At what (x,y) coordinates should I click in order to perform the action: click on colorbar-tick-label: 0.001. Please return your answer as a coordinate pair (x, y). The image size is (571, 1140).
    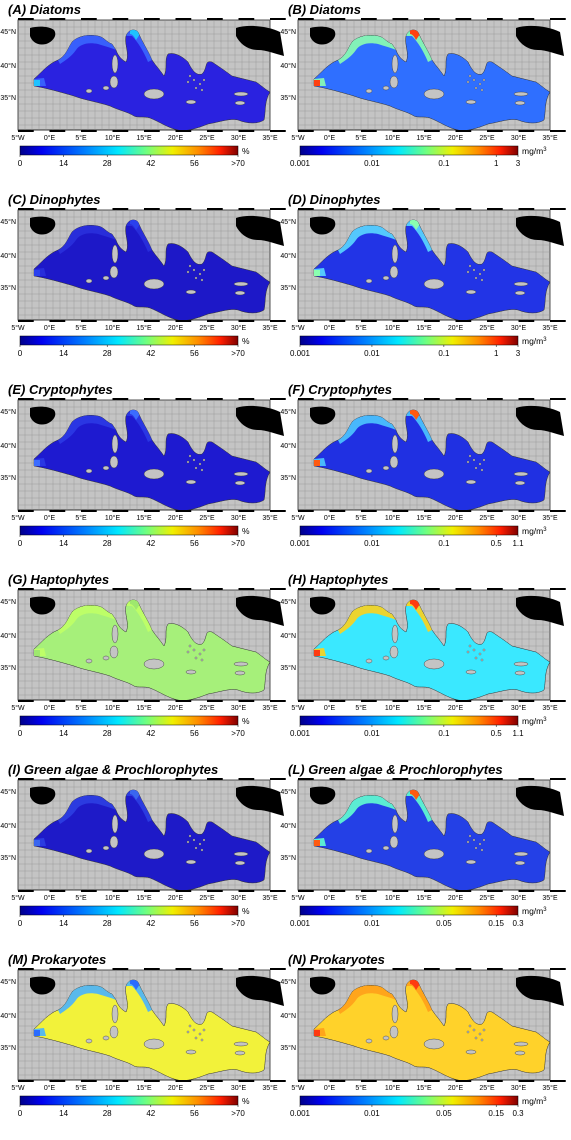
    Looking at the image, I should click on (300, 543).